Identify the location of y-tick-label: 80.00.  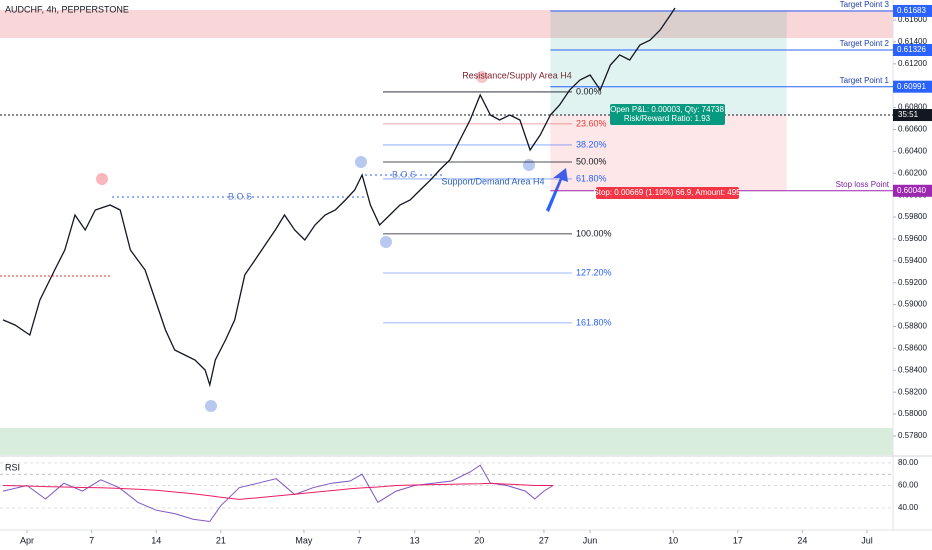
(908, 462).